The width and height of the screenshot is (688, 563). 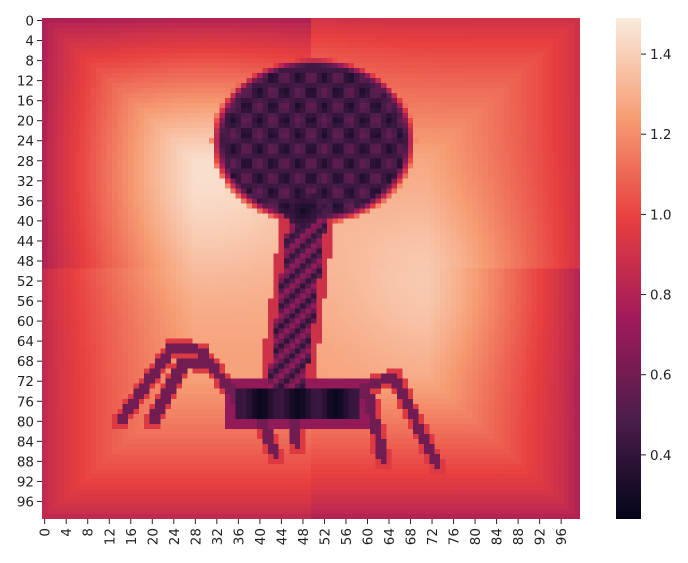 What do you see at coordinates (660, 376) in the screenshot?
I see `colorbar-tick-label: 0.6` at bounding box center [660, 376].